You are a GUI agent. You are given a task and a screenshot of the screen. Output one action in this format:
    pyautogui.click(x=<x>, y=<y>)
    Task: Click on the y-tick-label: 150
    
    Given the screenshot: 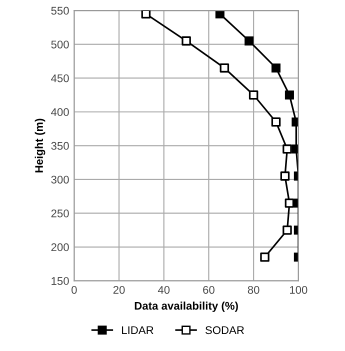 What is the action you would take?
    pyautogui.click(x=60, y=281)
    